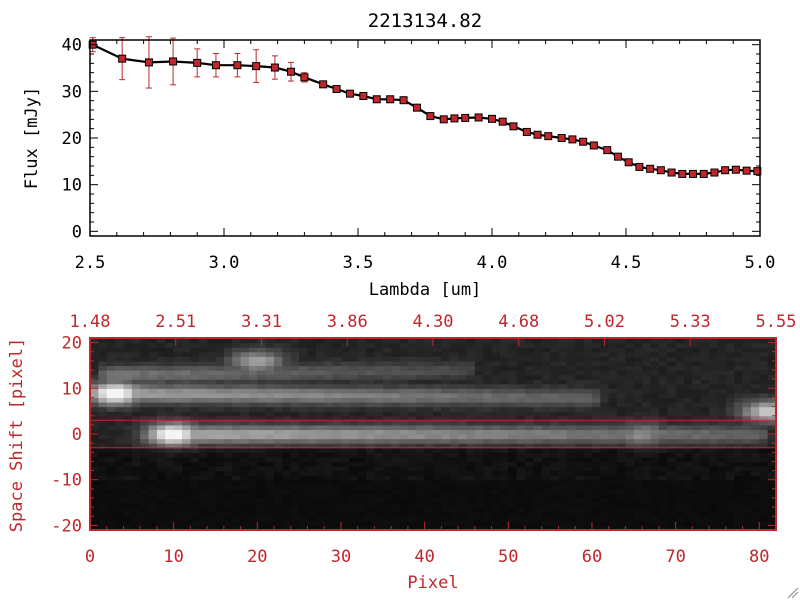 This screenshot has height=600, width=800. I want to click on resize-grip-icon, so click(793, 593).